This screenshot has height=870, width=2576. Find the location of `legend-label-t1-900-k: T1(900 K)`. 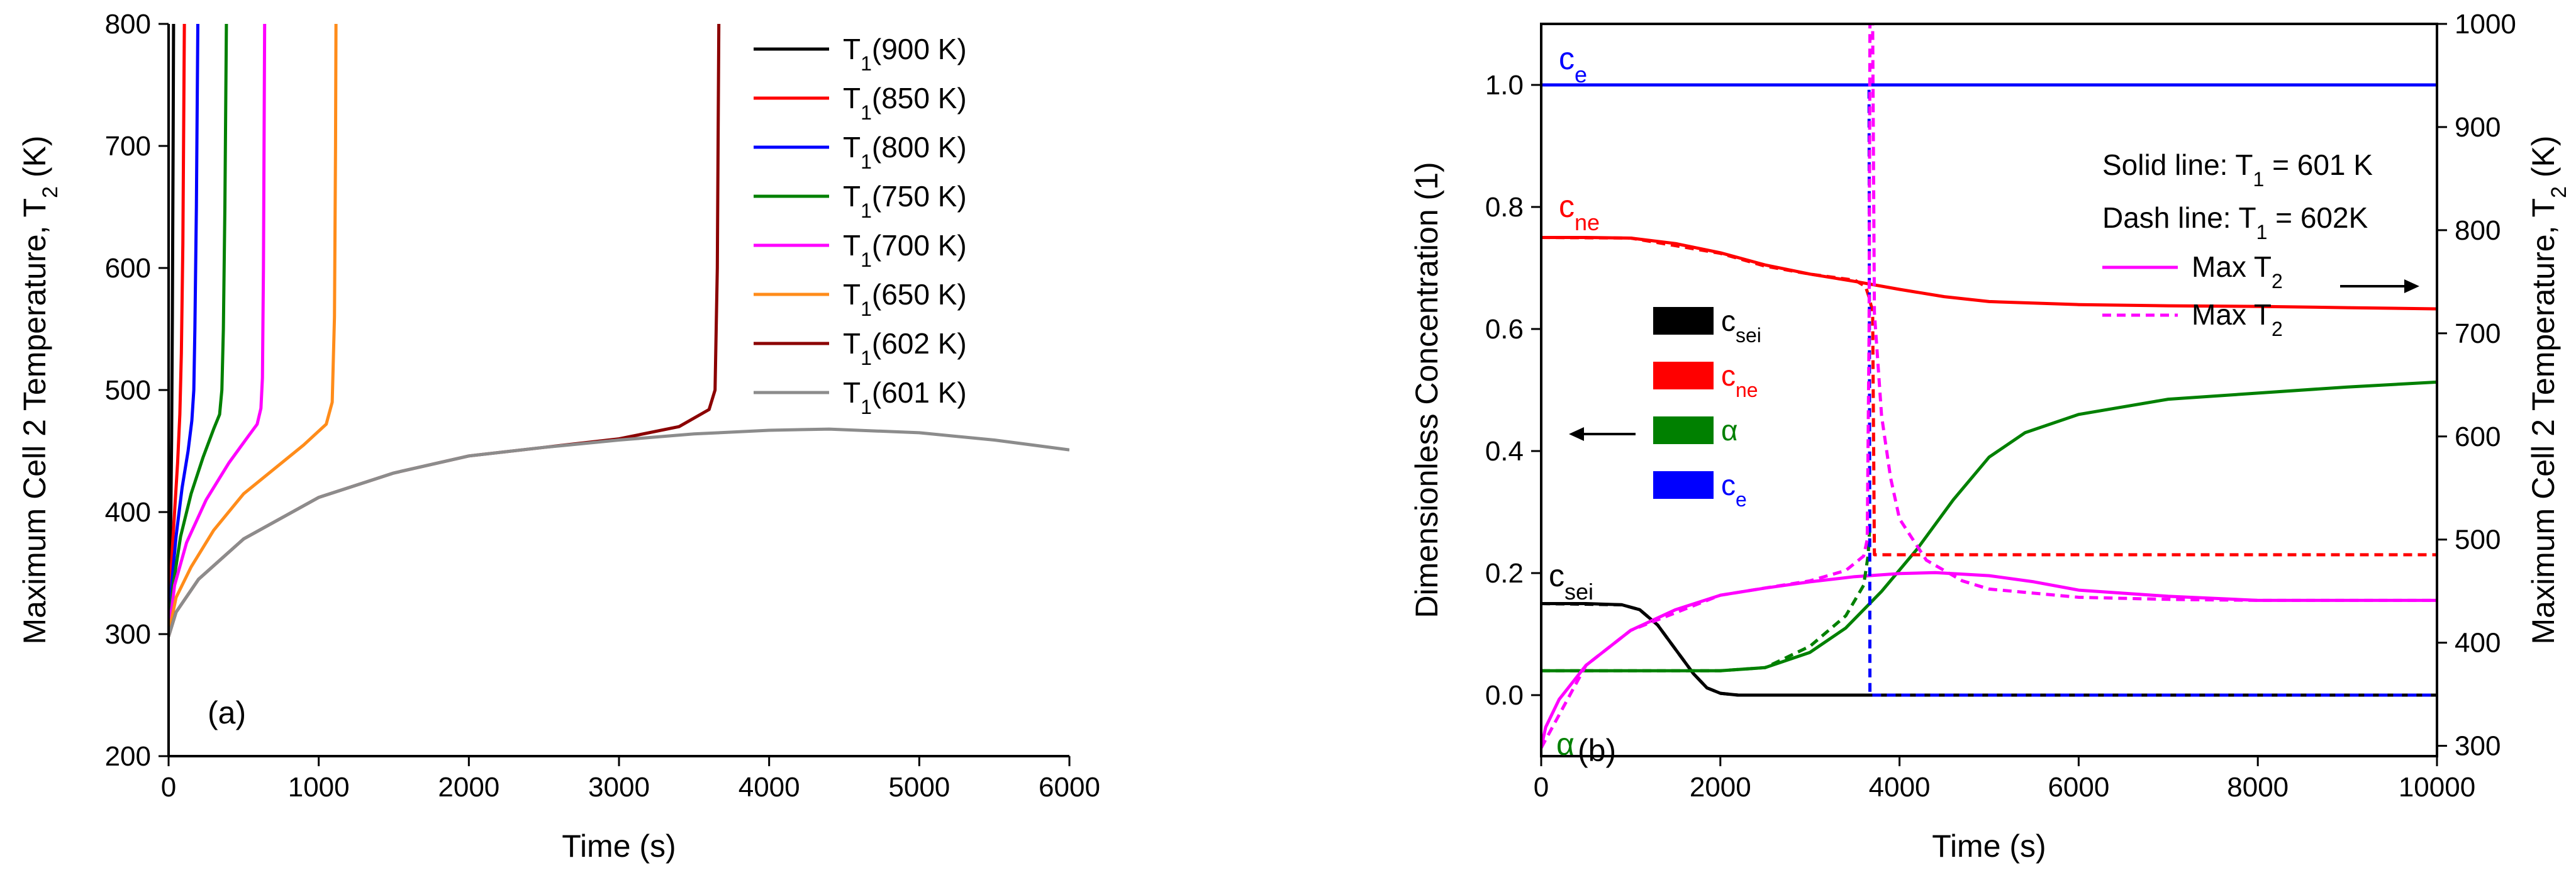

legend-label-t1-900-k: T1(900 K) is located at coordinates (905, 54).